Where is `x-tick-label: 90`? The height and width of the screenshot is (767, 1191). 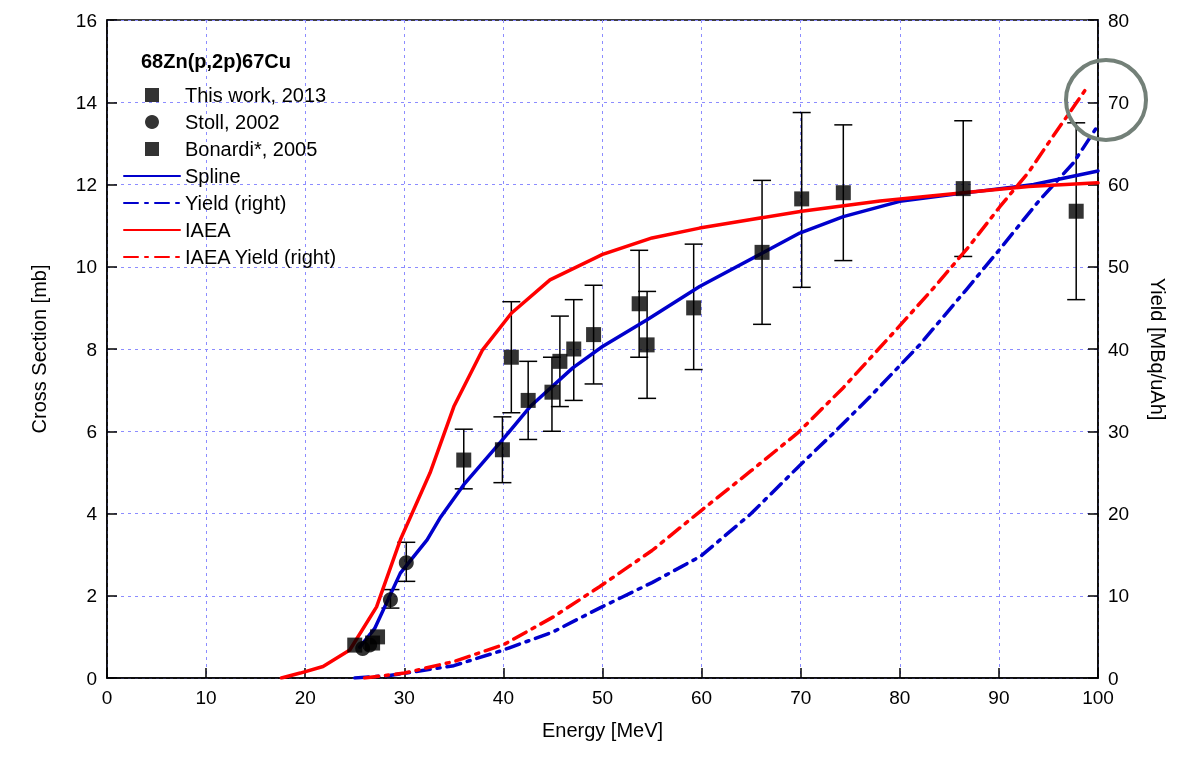 x-tick-label: 90 is located at coordinates (999, 697).